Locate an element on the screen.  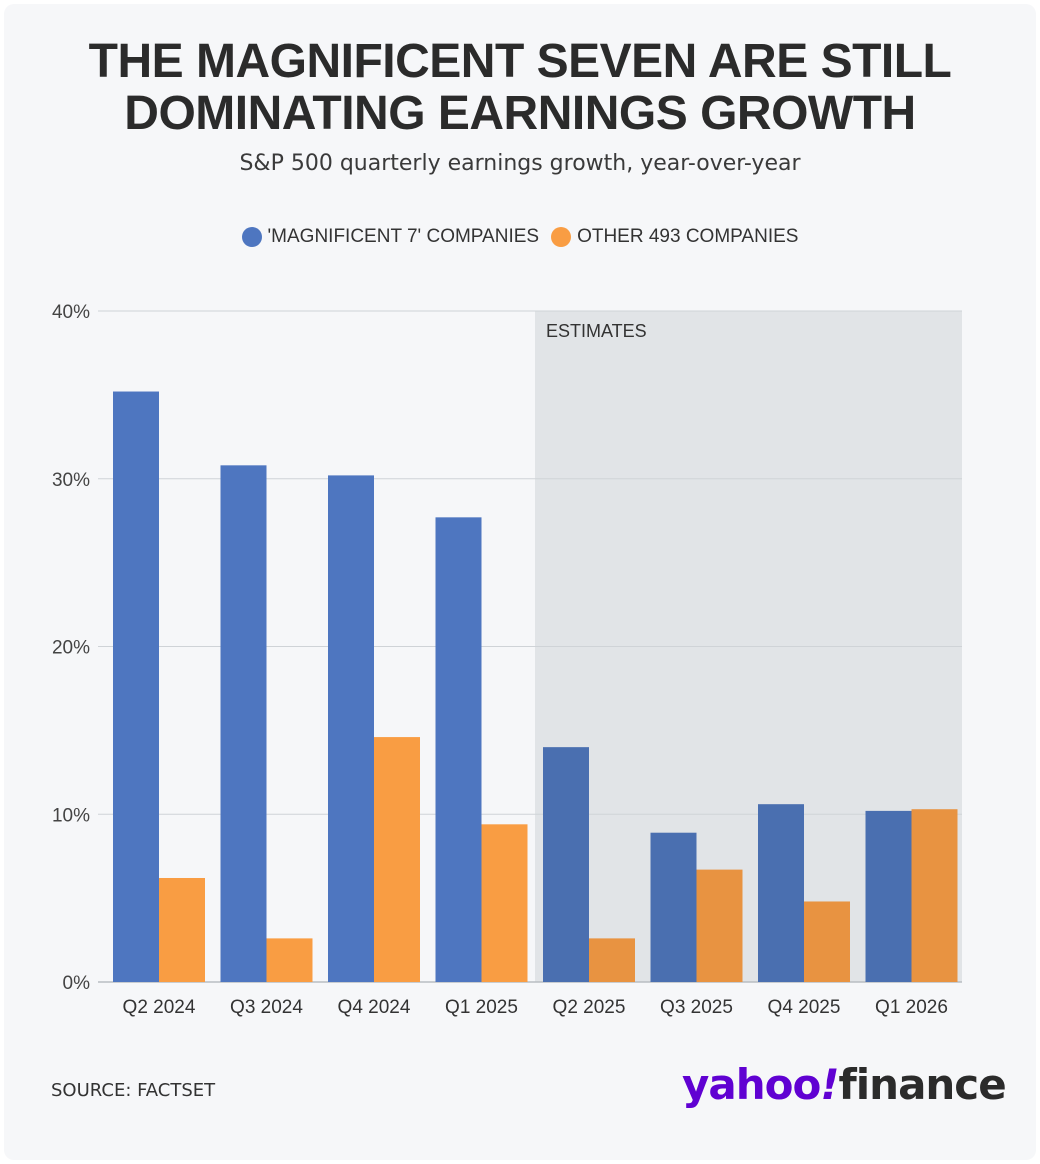
x-tick-label: Q2 2025 is located at coordinates (589, 1007).